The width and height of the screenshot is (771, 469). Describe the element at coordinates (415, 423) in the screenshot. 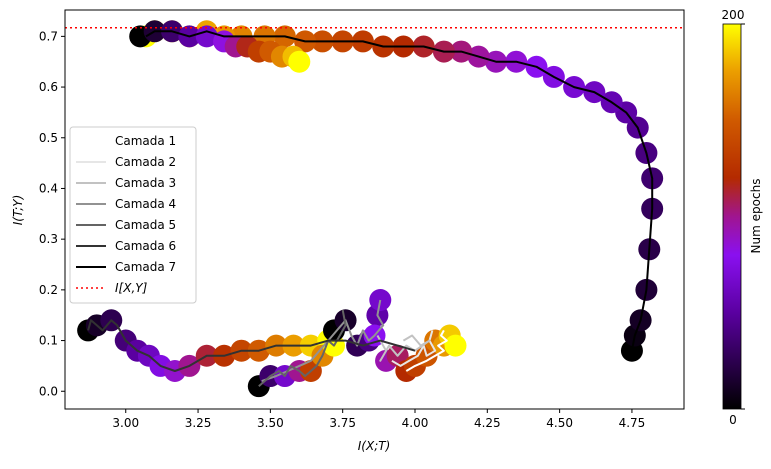

I see `x-tick-label: 4.00` at that location.